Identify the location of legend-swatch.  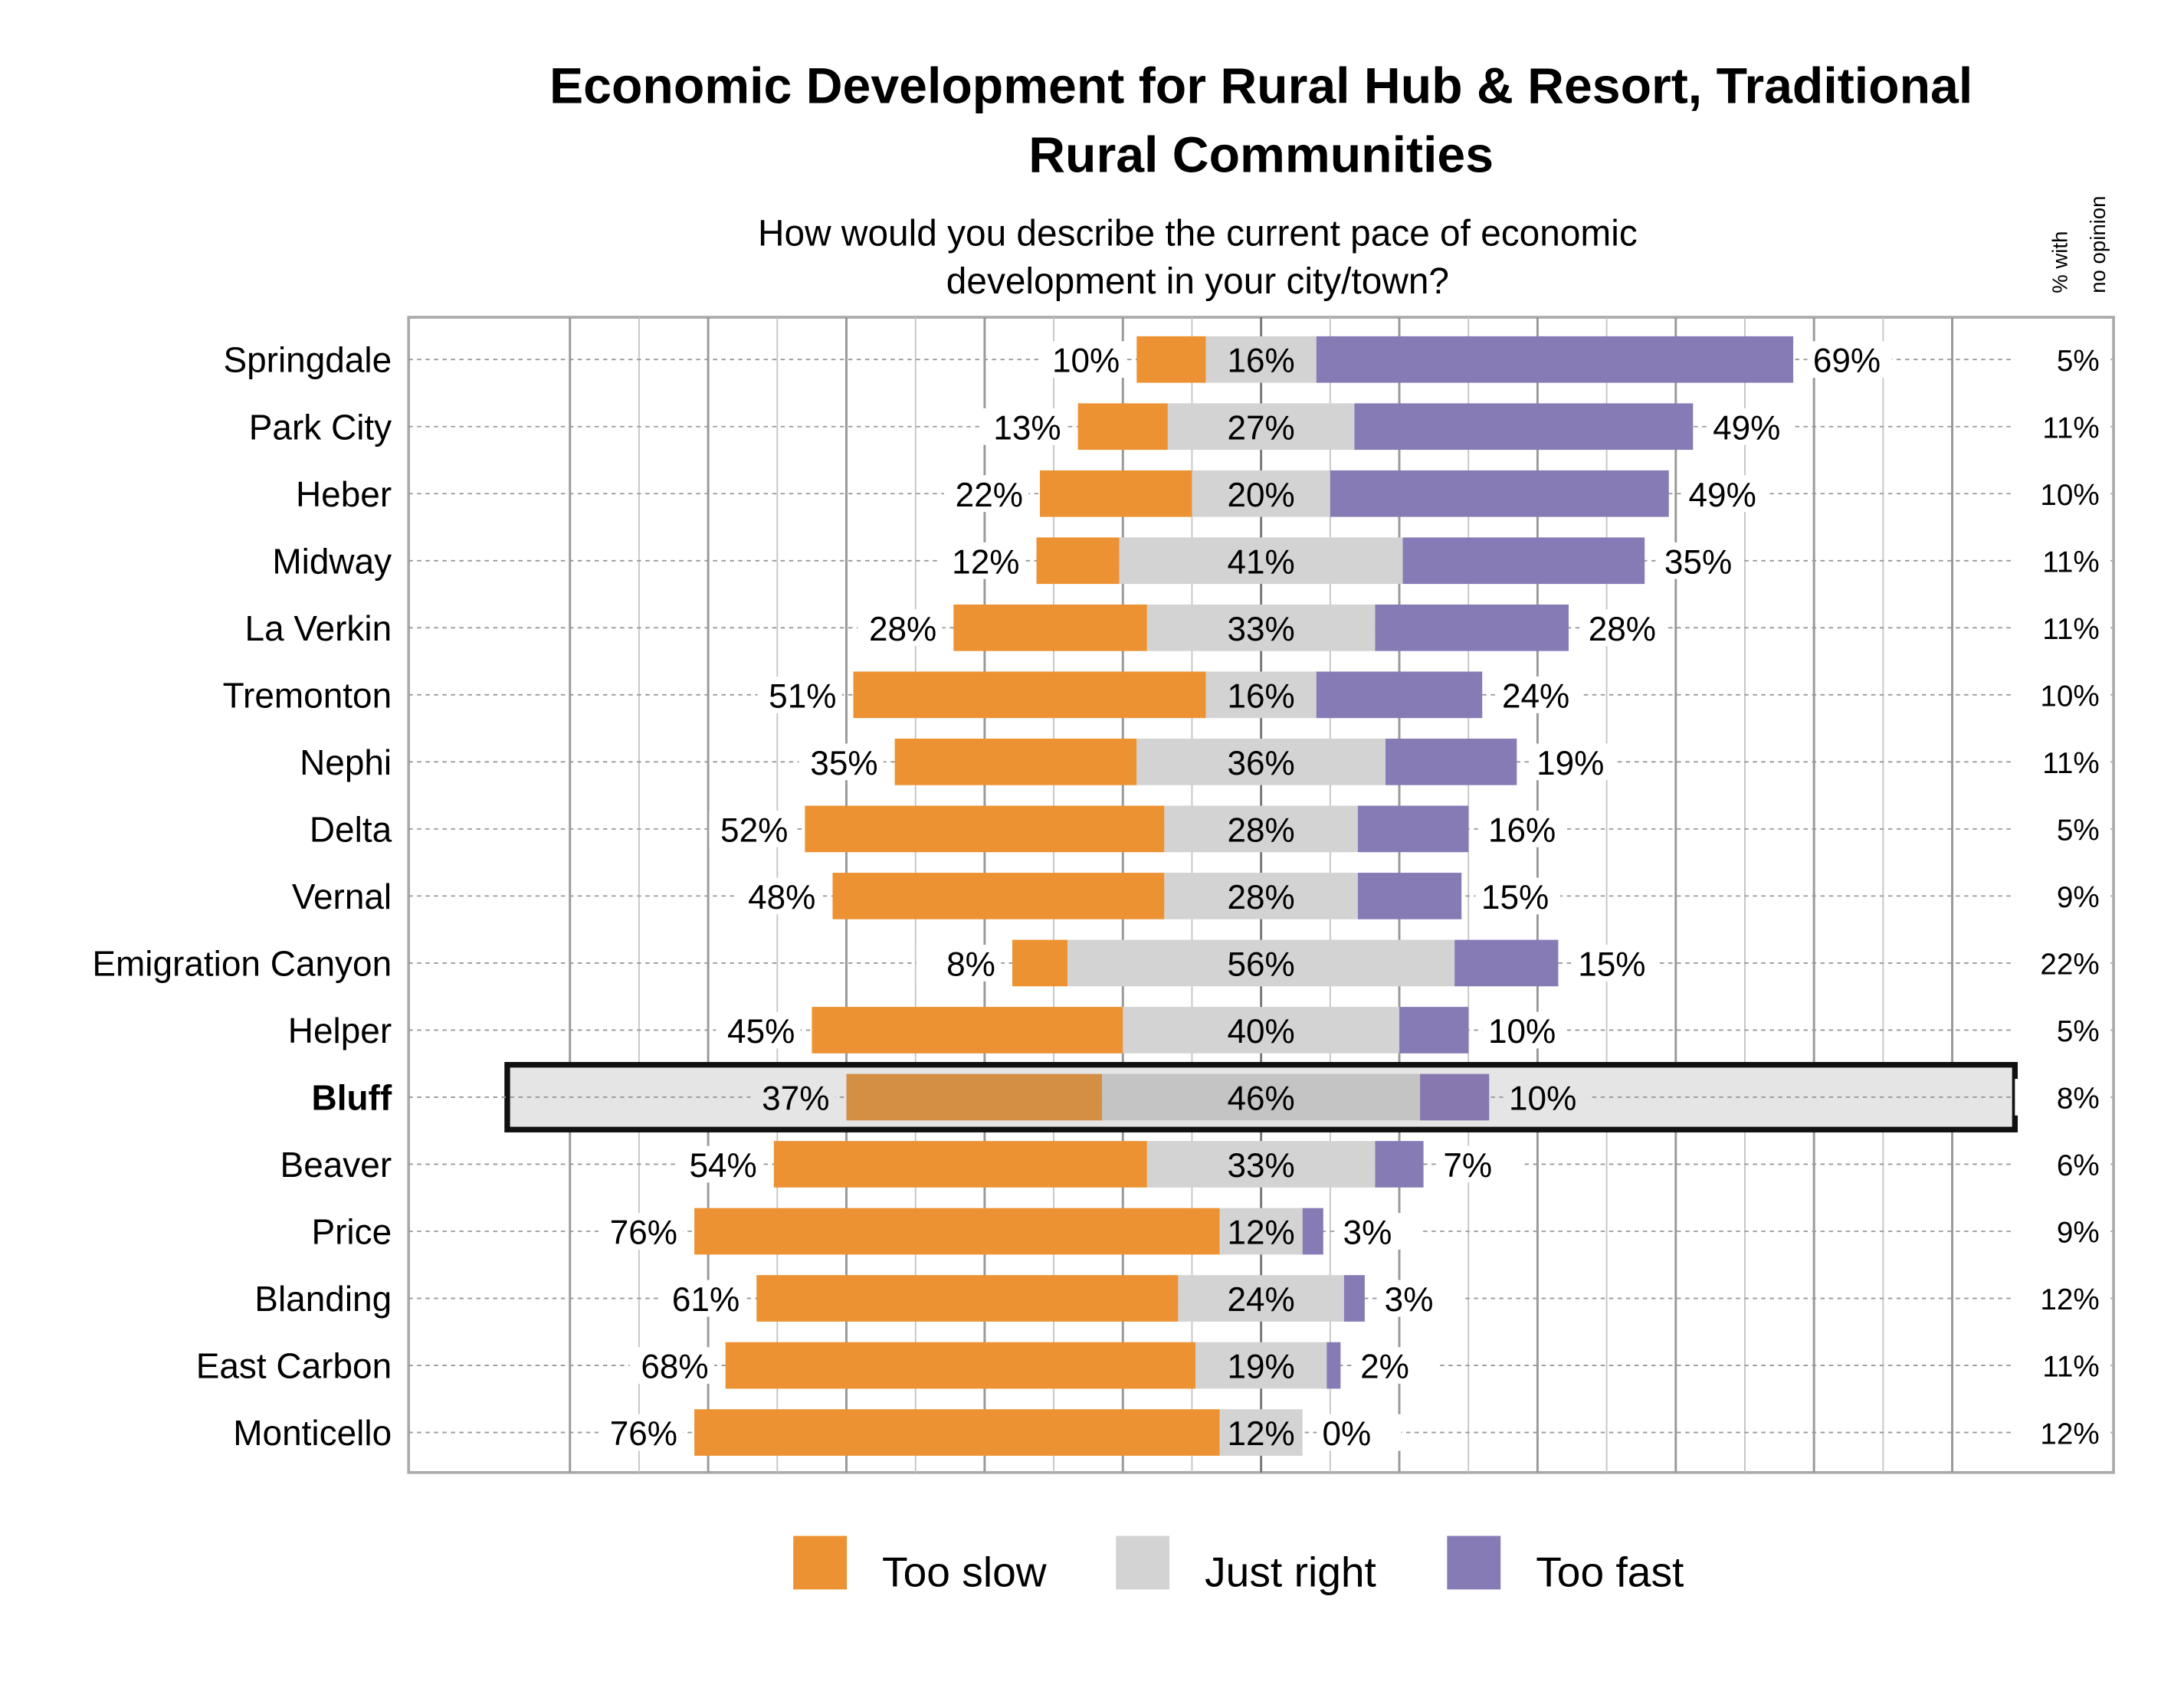
(1143, 1562).